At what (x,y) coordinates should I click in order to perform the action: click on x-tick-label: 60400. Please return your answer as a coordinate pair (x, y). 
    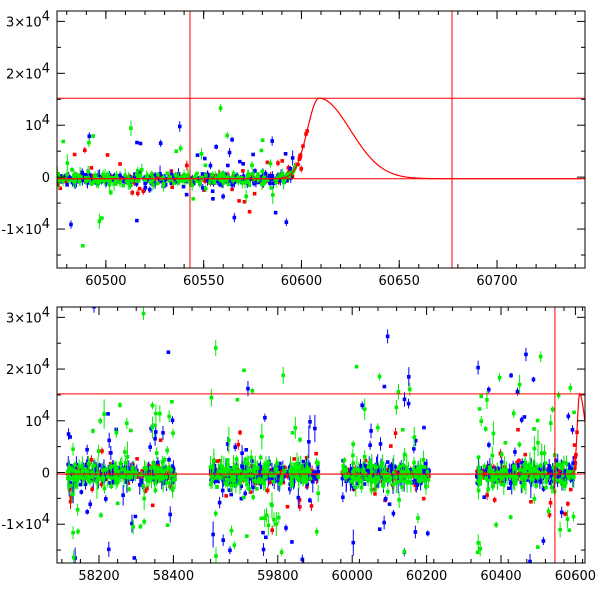
    Looking at the image, I should click on (500, 576).